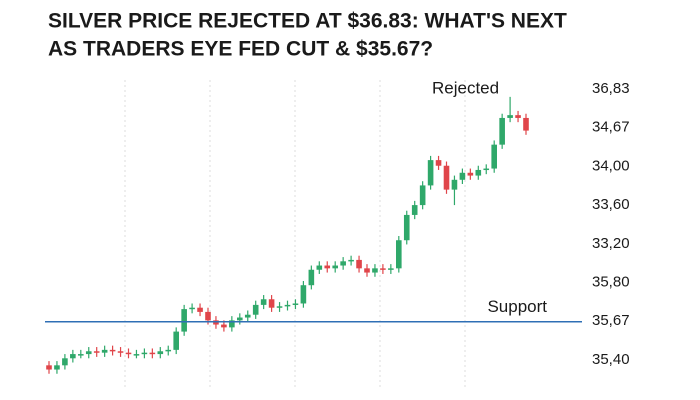  Describe the element at coordinates (611, 359) in the screenshot. I see `y-axis-label: 35,40` at that location.